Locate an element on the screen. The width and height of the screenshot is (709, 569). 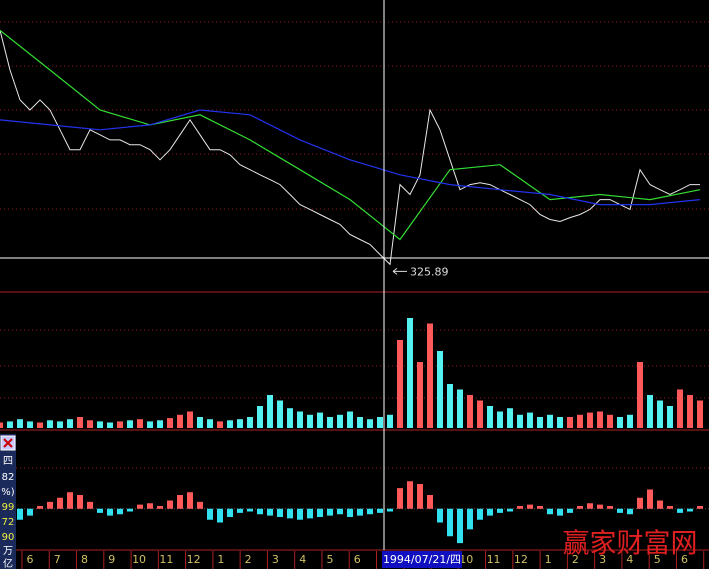
side-label: 万 is located at coordinates (8, 551).